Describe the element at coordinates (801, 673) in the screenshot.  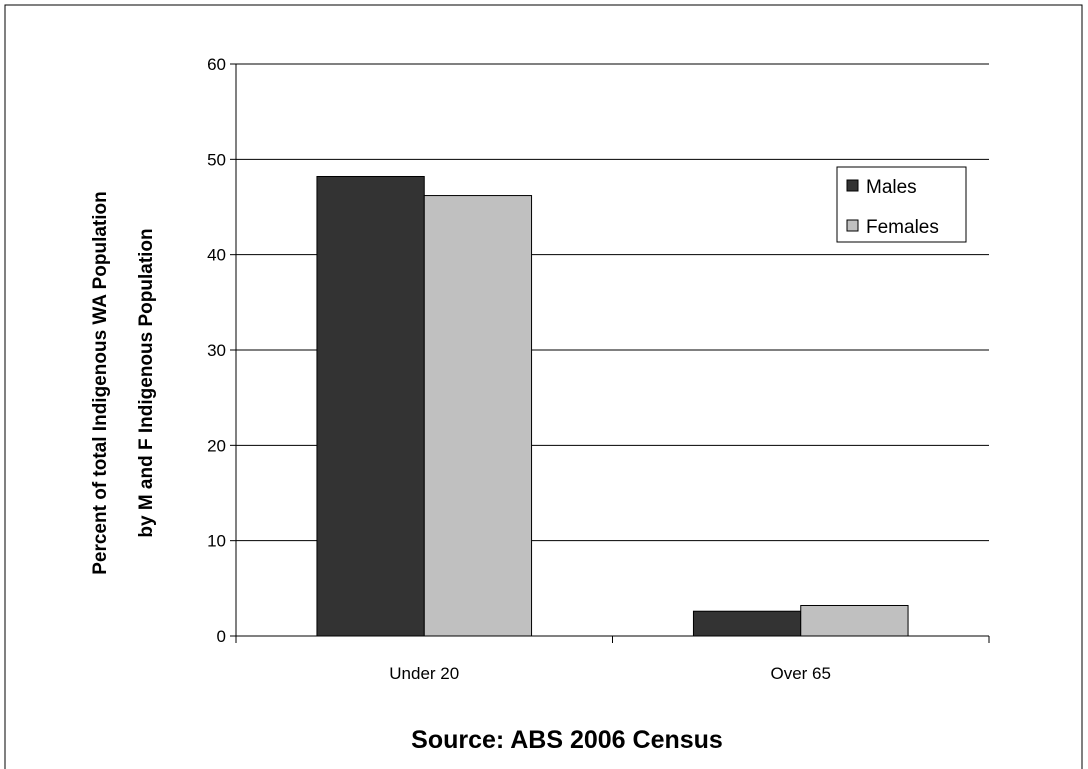
I see `x-category-label: Over 65` at that location.